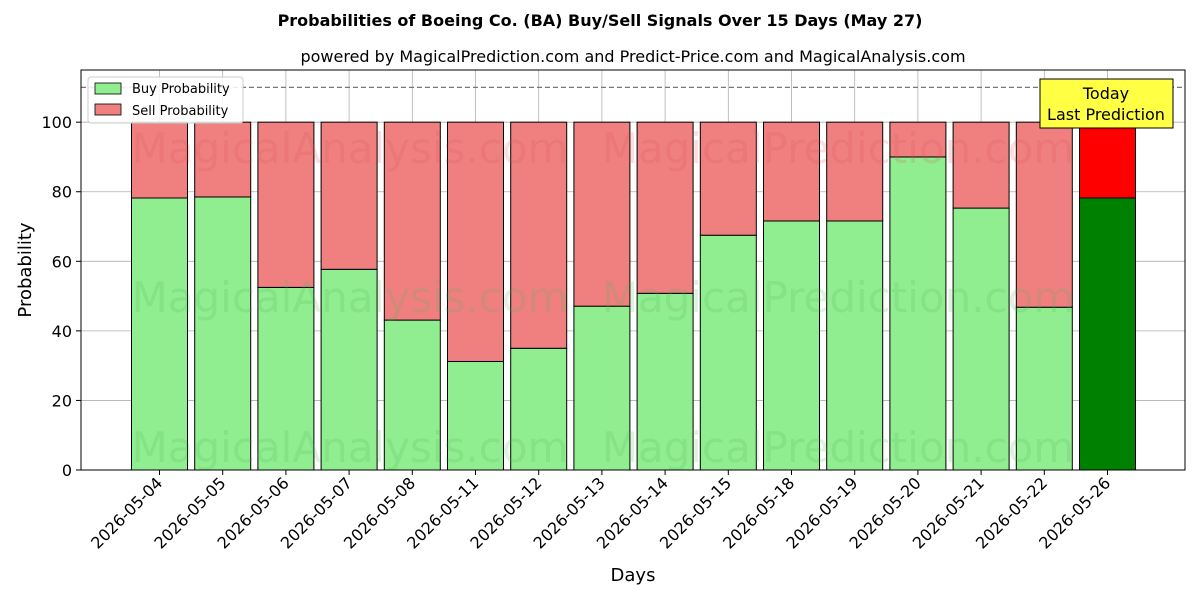 This screenshot has height=600, width=1200. Describe the element at coordinates (1106, 114) in the screenshot. I see `annotation-line-2: Last Prediction` at that location.